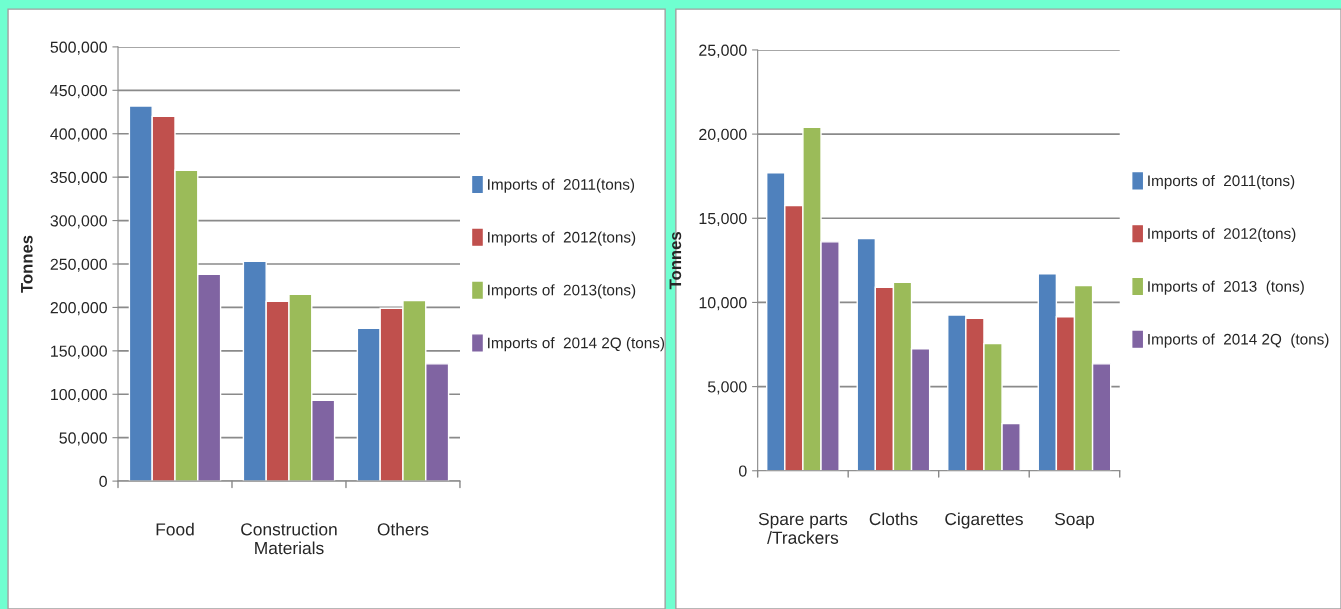 The image size is (1341, 609). I want to click on x-tick-label: Cigarettes, so click(984, 520).